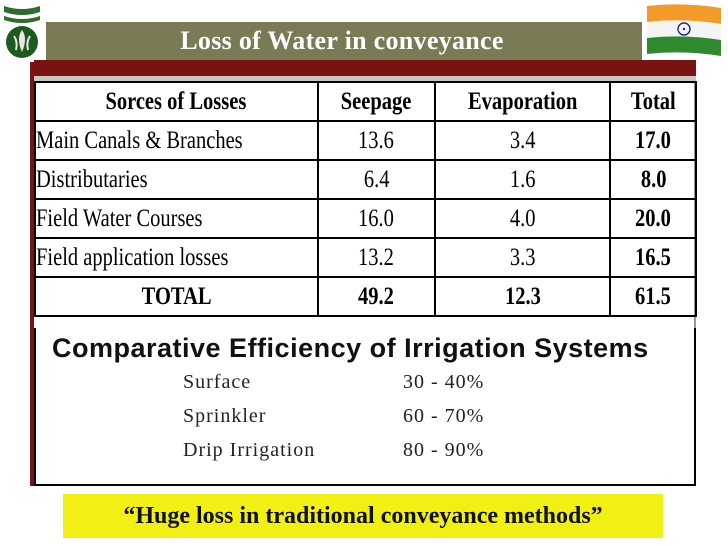 Image resolution: width=728 pixels, height=546 pixels. Describe the element at coordinates (376, 296) in the screenshot. I see `total-seepage: 49.2` at that location.